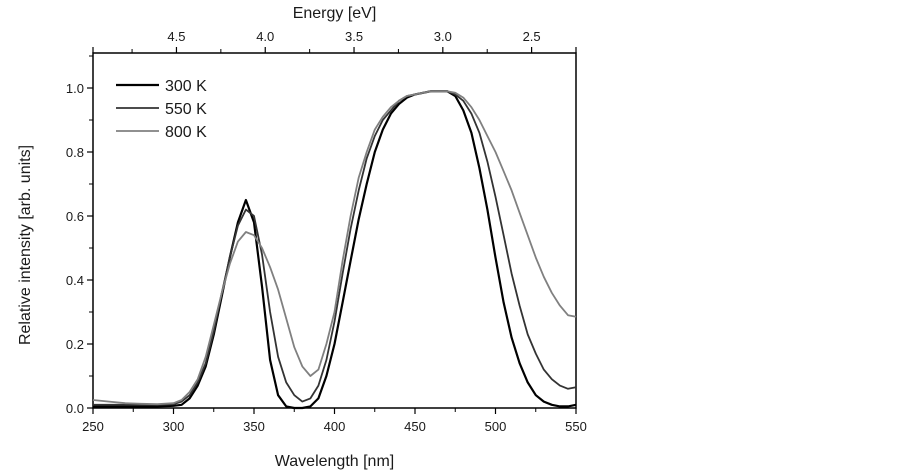 The image size is (902, 471). Describe the element at coordinates (415, 426) in the screenshot. I see `x-tick-label: 450` at that location.